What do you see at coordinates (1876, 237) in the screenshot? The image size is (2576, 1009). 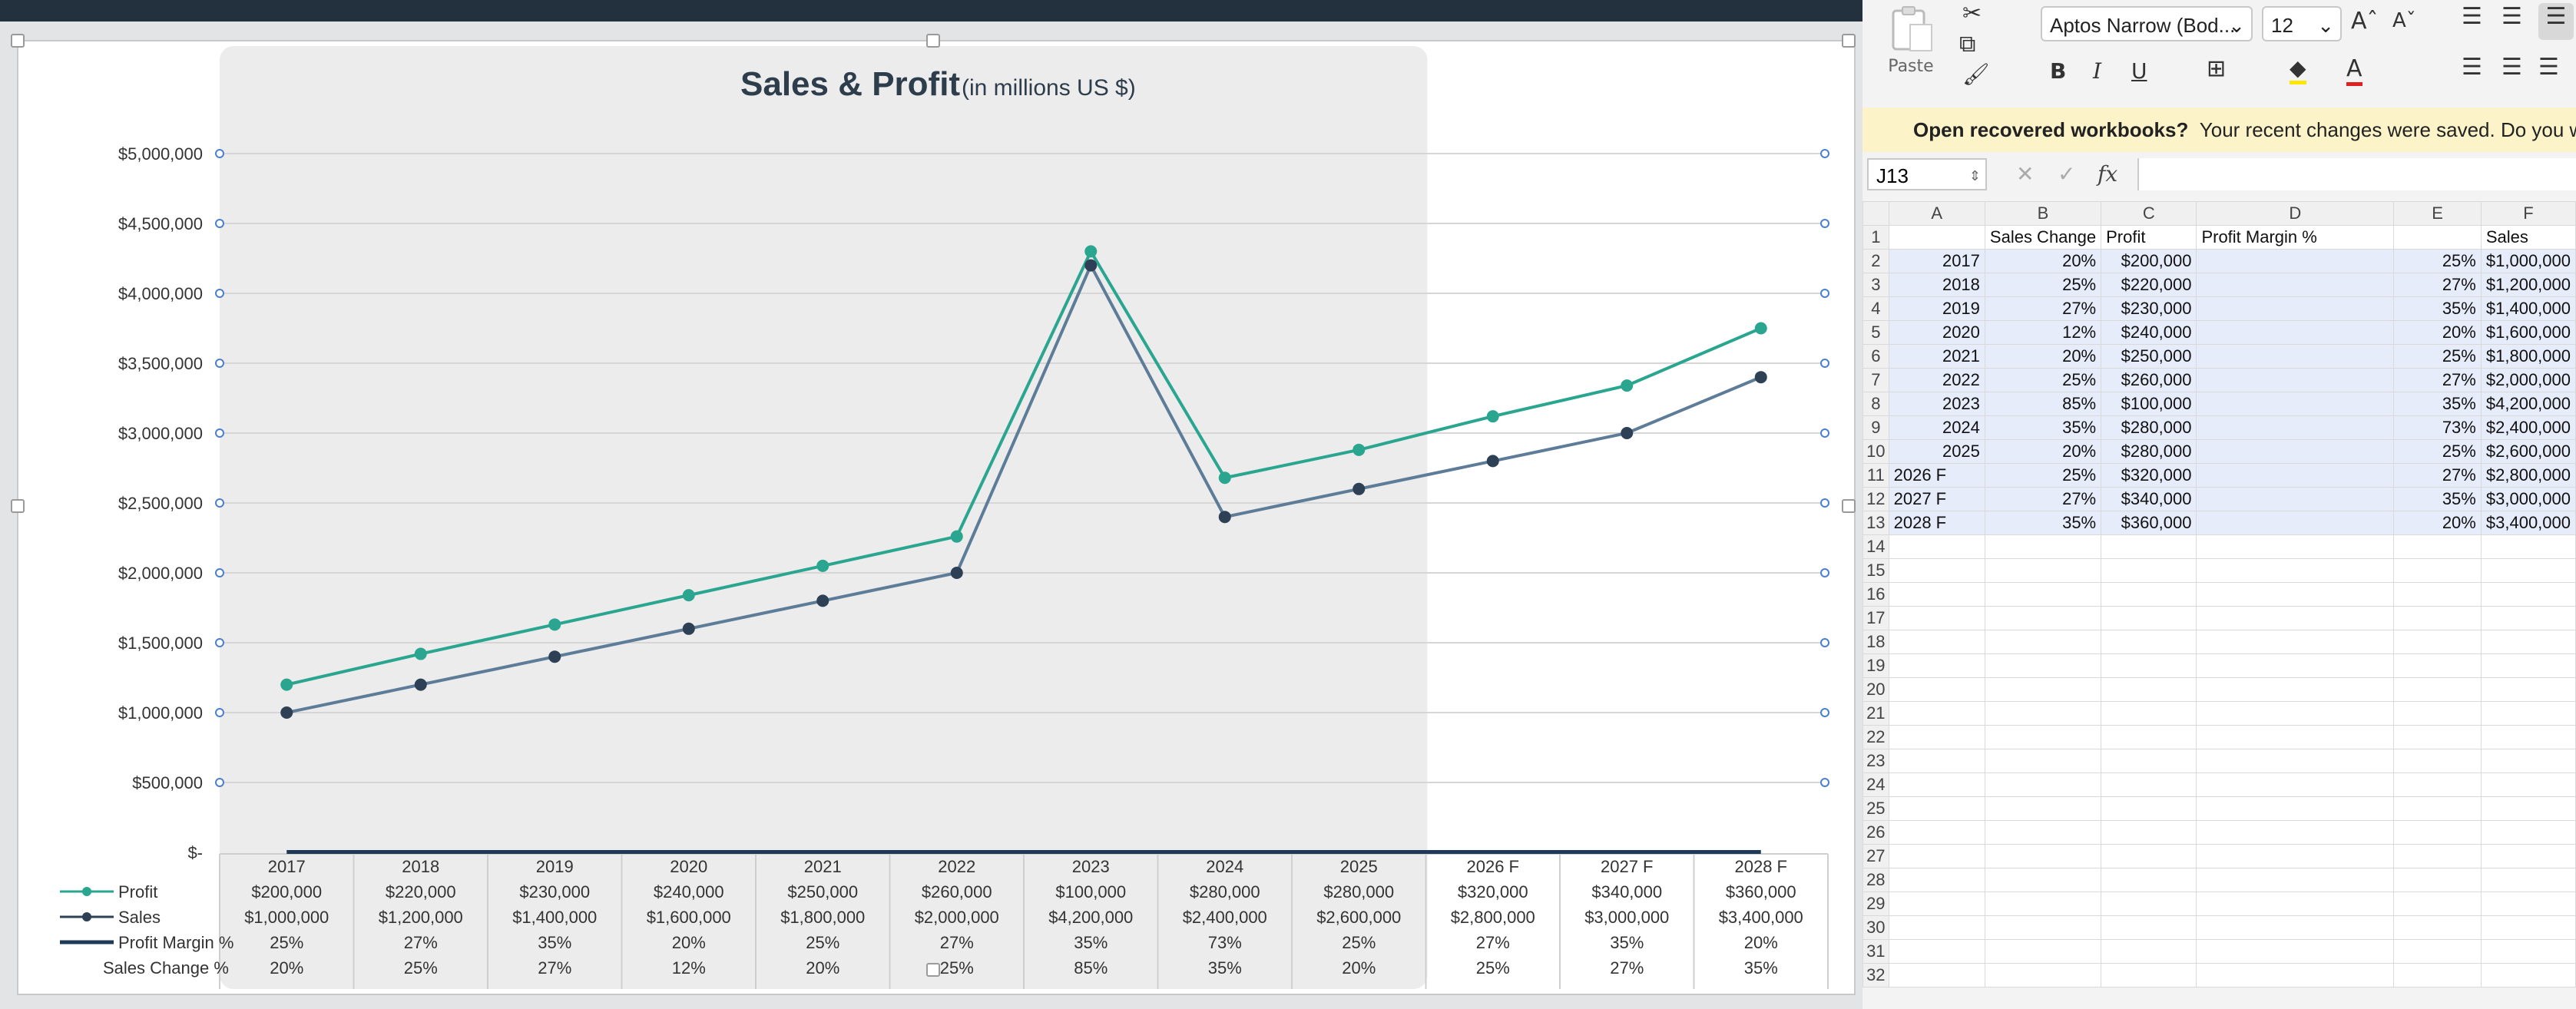 I see `row-header: 1` at bounding box center [1876, 237].